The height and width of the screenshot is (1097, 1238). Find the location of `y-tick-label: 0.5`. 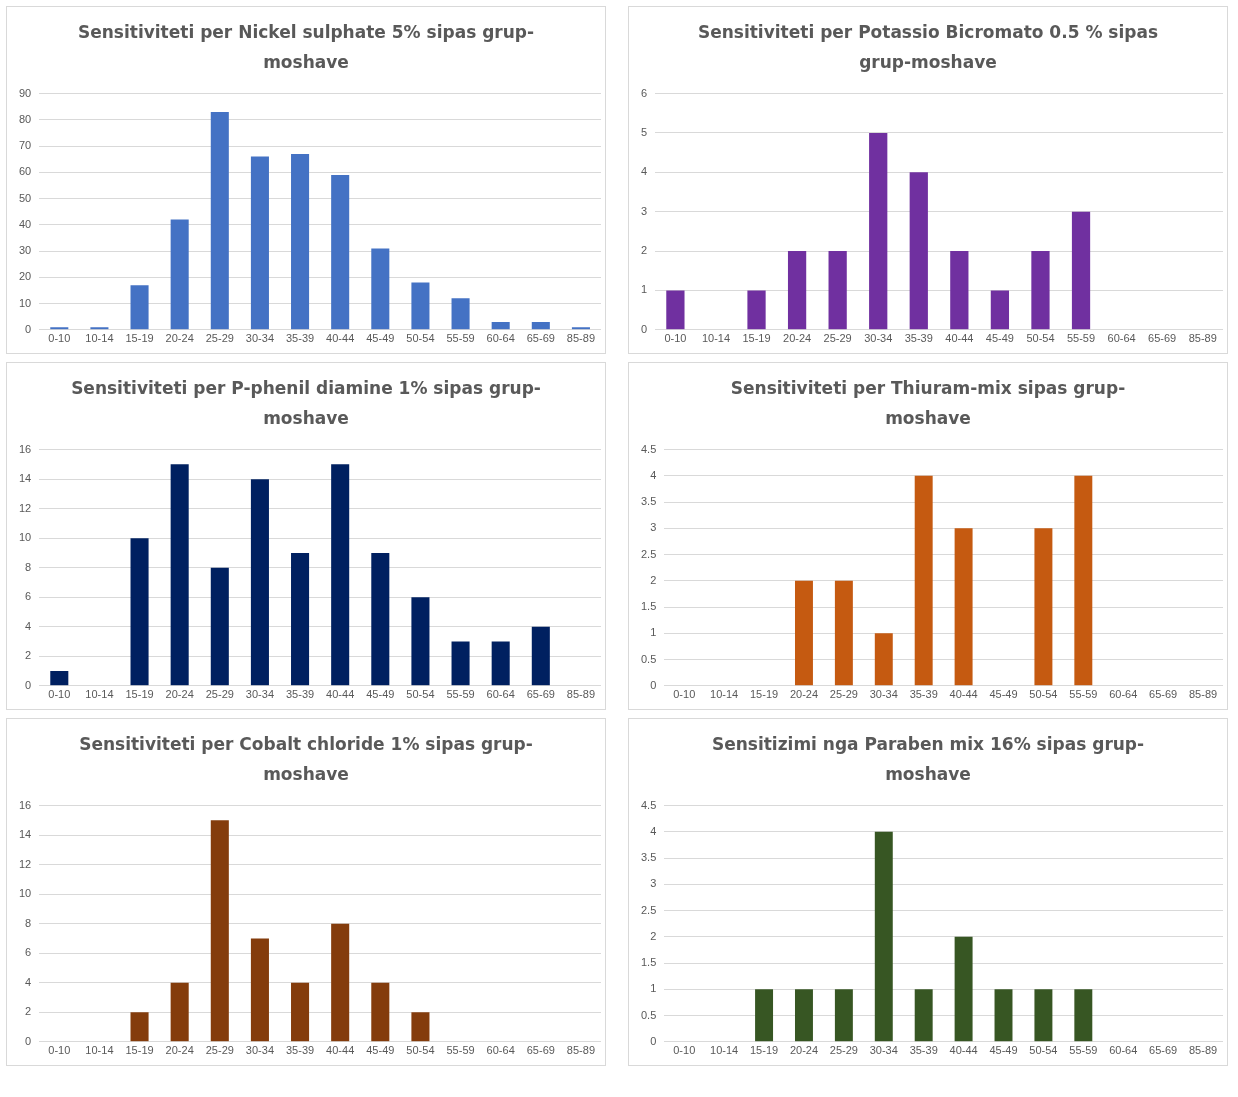

y-tick-label: 0.5 is located at coordinates (648, 658).